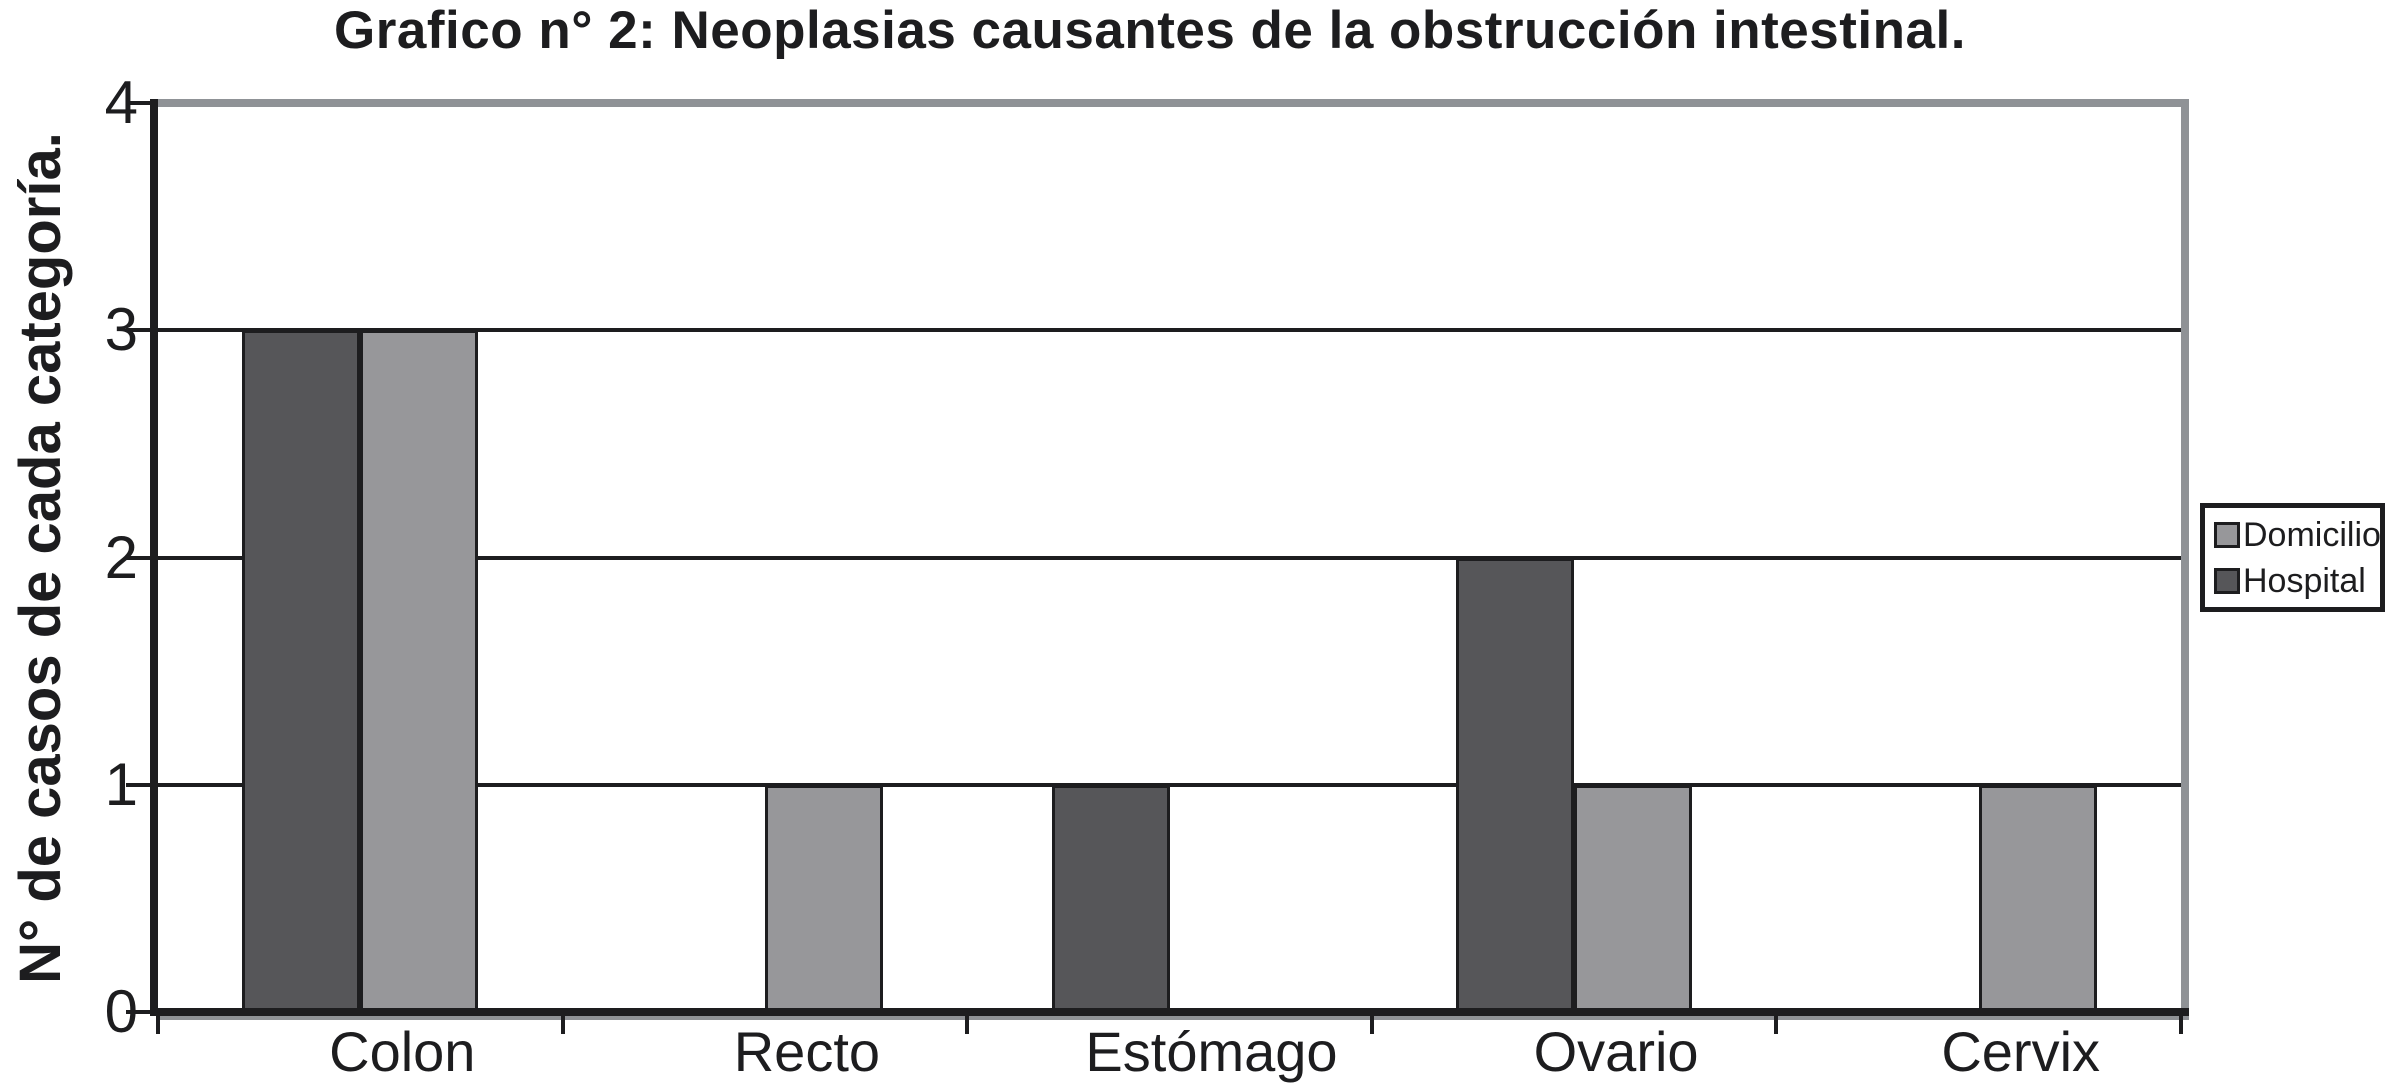 The width and height of the screenshot is (2391, 1090). What do you see at coordinates (2037, 898) in the screenshot?
I see `bar-domicilio-cervix` at bounding box center [2037, 898].